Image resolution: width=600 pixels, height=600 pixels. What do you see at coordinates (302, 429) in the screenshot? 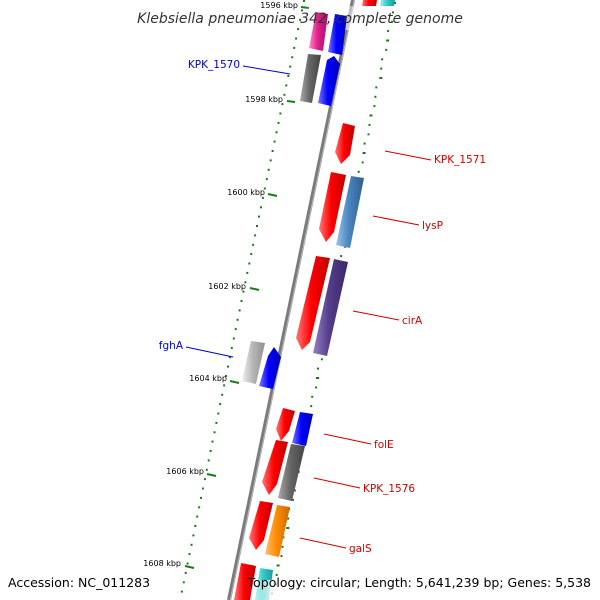
I see `gene-feature-blue-folE` at bounding box center [302, 429].